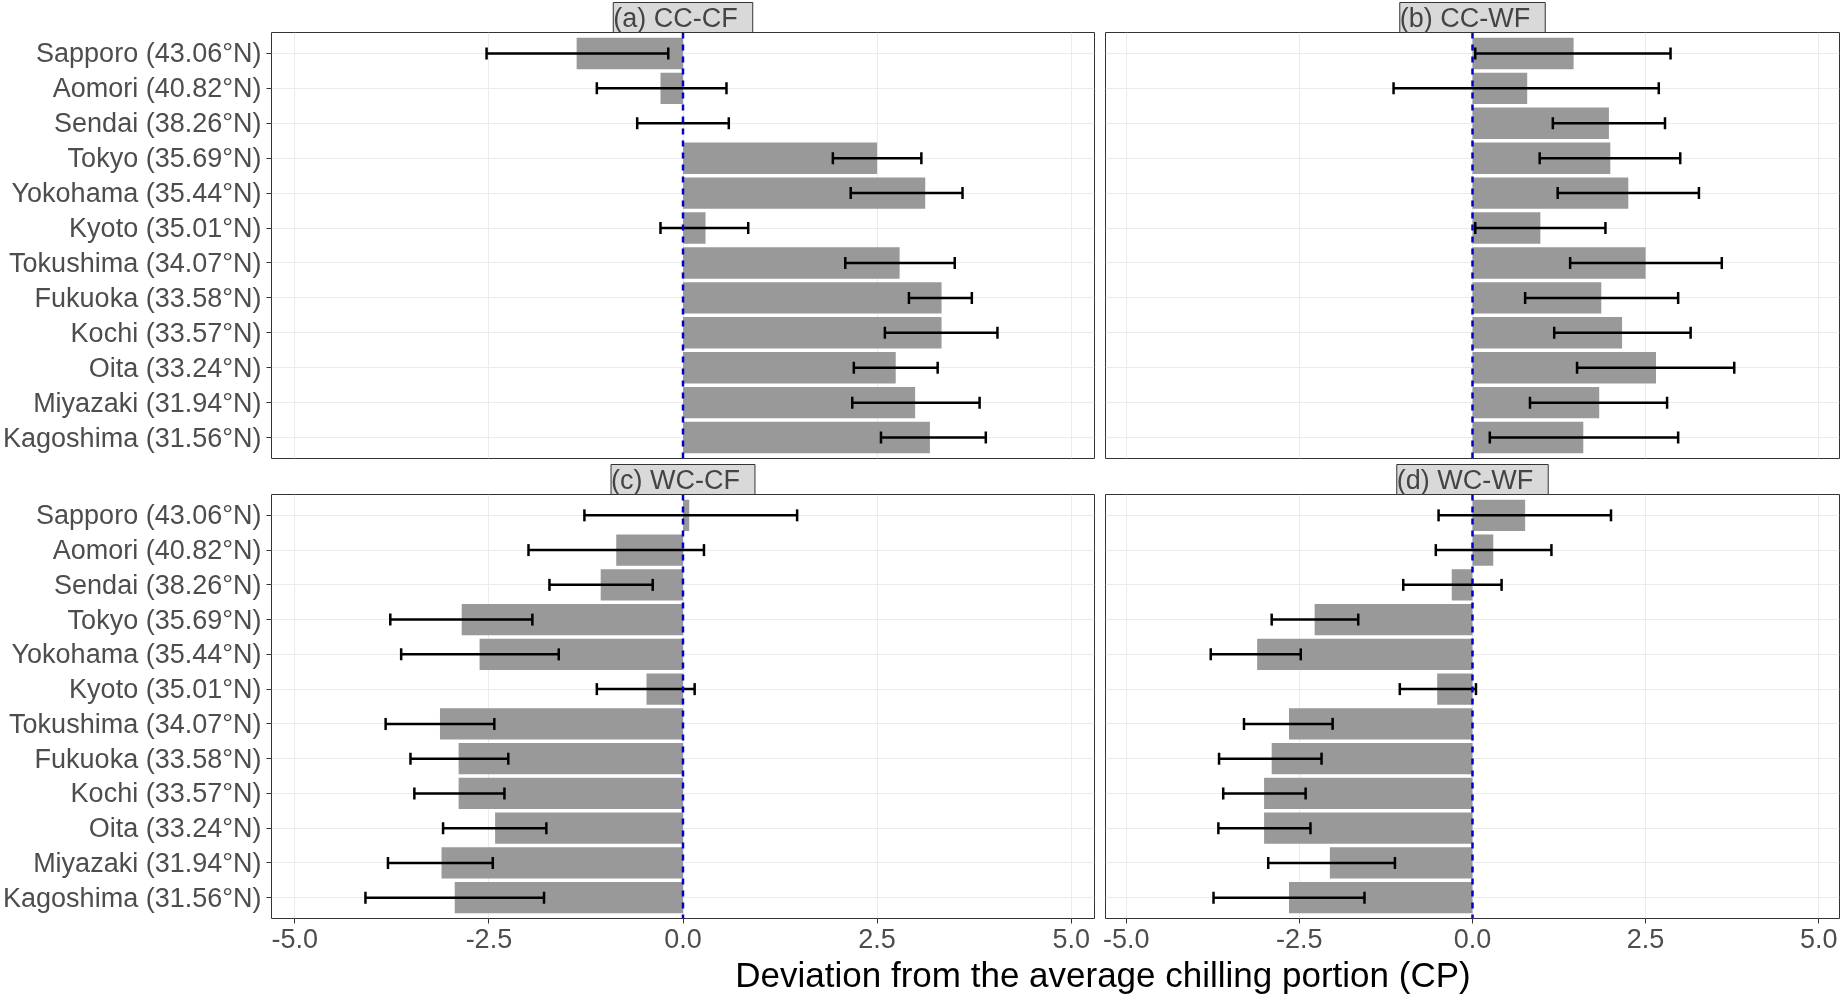 The height and width of the screenshot is (1000, 1847). I want to click on chart-title: (a) CC-CF, so click(675, 17).